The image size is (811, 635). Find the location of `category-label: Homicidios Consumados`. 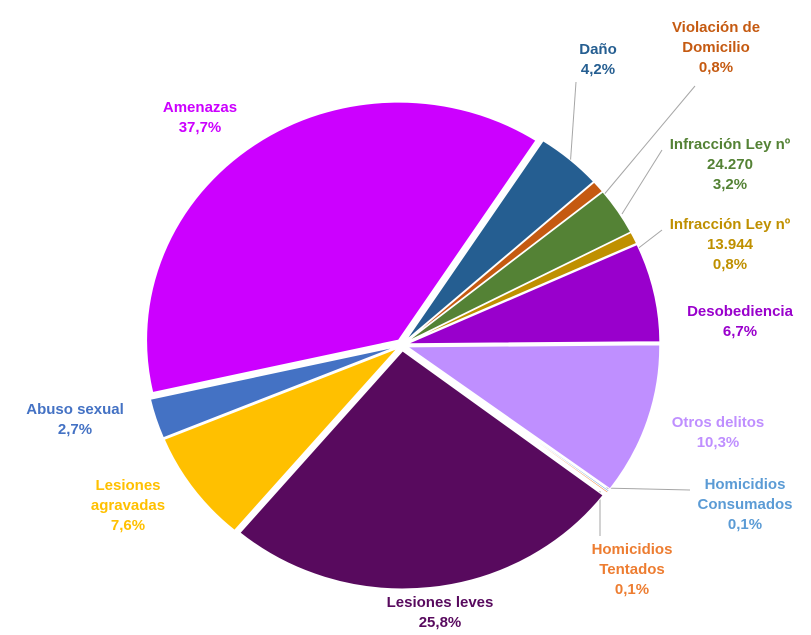

category-label: Homicidios Consumados is located at coordinates (745, 494).